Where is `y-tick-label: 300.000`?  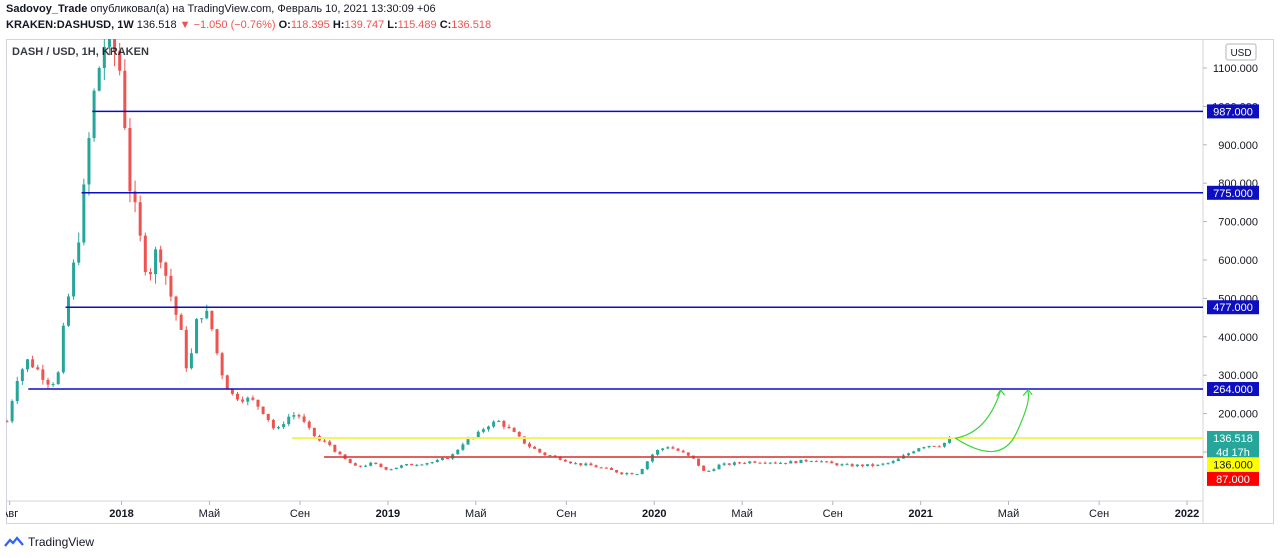
y-tick-label: 300.000 is located at coordinates (1238, 376).